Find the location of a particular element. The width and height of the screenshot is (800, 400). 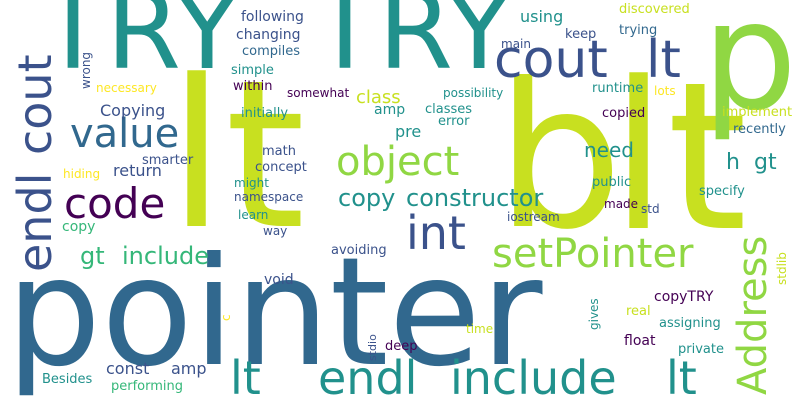

word-copying: Copying is located at coordinates (133, 110).